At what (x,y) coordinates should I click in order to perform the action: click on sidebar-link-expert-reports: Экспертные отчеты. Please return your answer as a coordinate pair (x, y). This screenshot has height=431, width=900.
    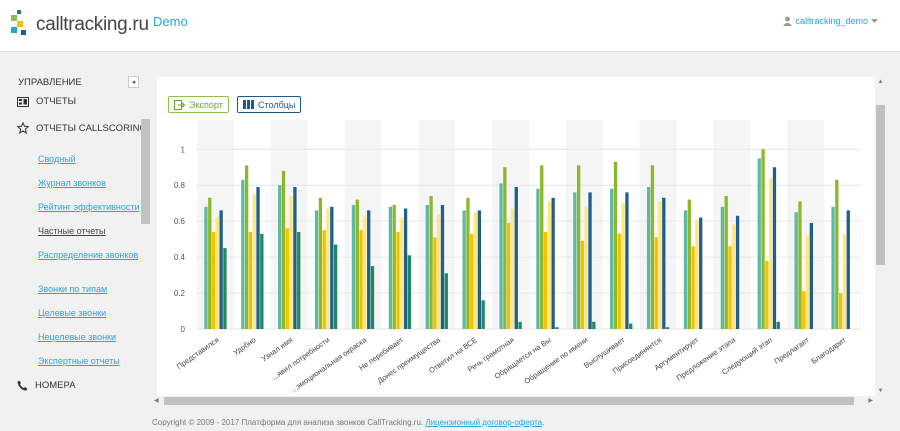
    Looking at the image, I should click on (79, 361).